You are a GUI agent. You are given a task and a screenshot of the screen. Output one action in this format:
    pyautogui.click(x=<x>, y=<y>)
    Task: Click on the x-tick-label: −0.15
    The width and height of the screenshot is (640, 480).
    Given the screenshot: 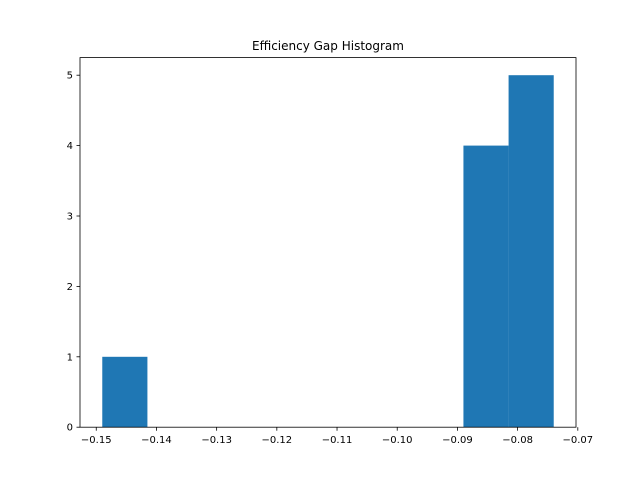 What is the action you would take?
    pyautogui.click(x=96, y=440)
    